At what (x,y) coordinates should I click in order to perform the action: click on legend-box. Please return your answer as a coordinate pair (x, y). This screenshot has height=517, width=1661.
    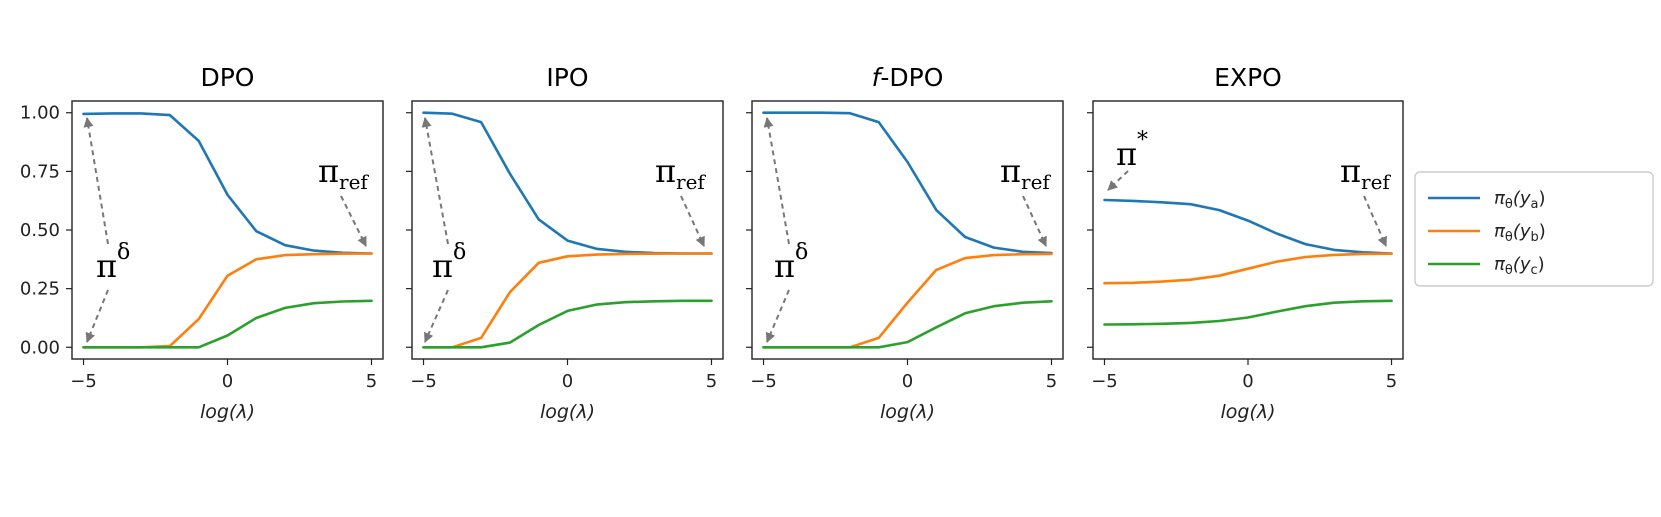
    Looking at the image, I should click on (1534, 229).